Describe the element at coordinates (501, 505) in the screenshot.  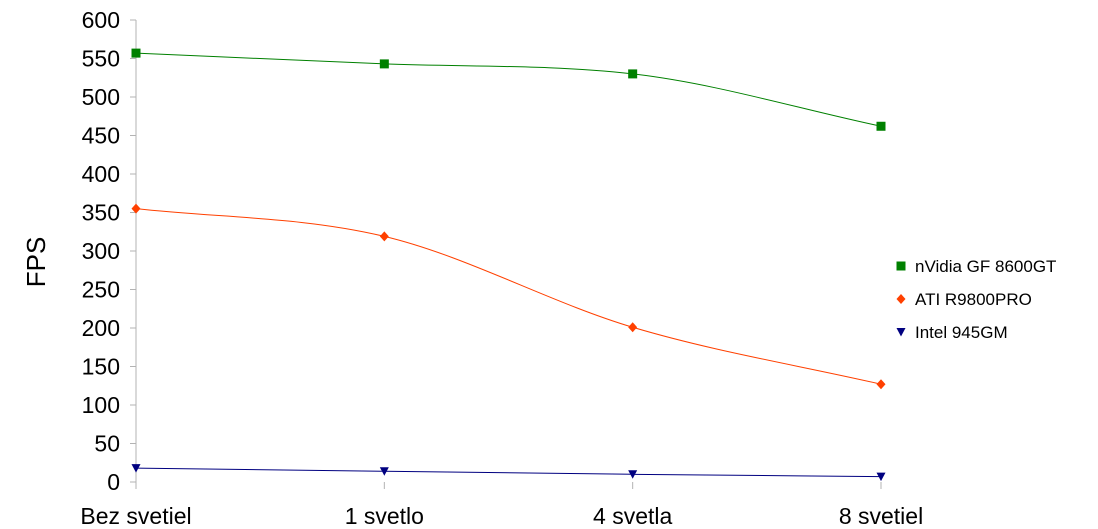
I see `x-axis-ticks: Bez svetiel 1 svetlo 4 svetla 8 svetiel` at that location.